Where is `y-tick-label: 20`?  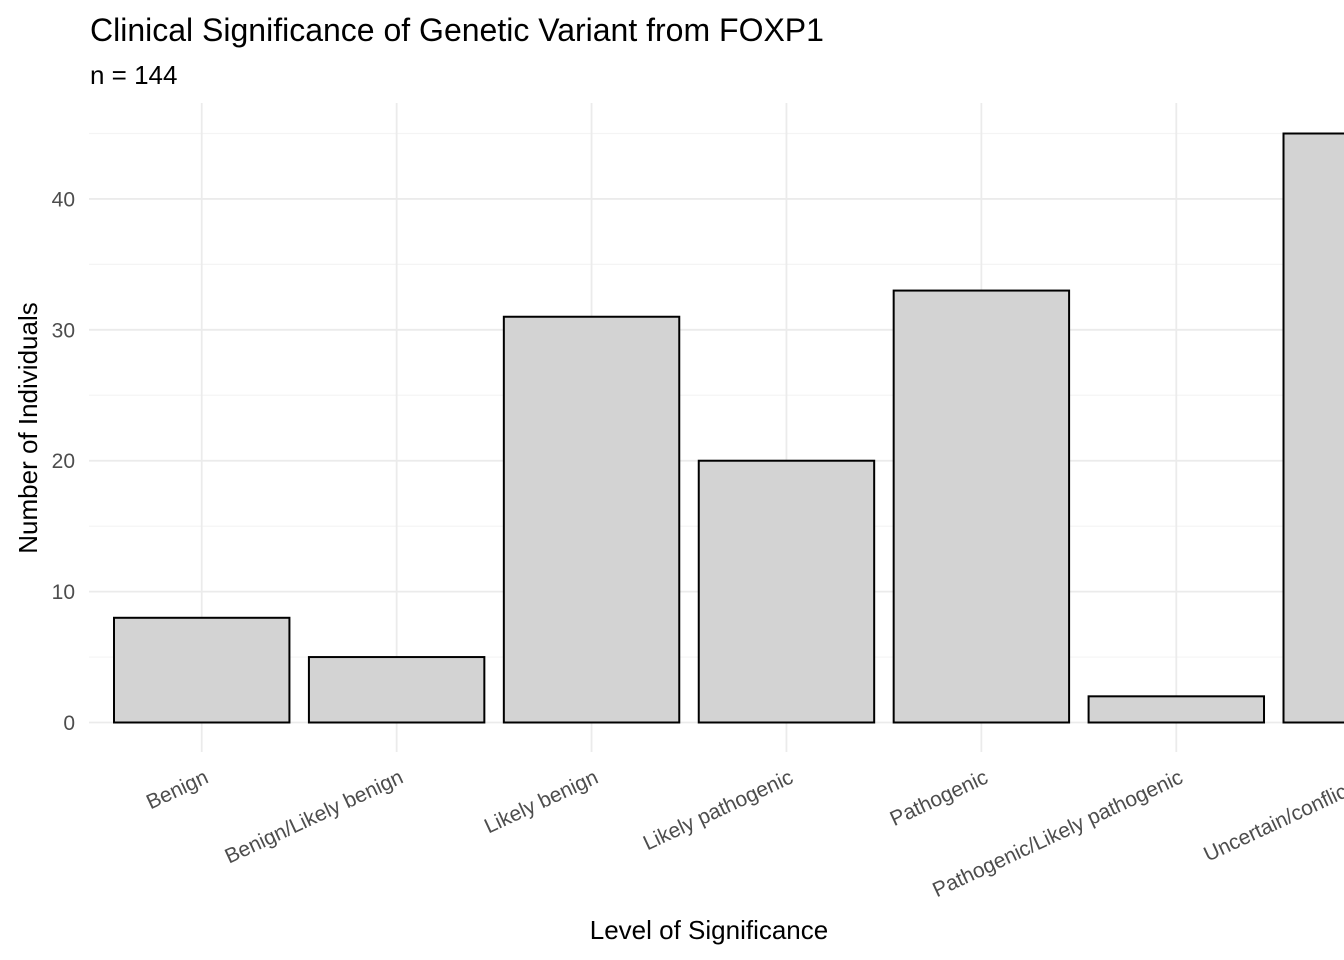
y-tick-label: 20 is located at coordinates (63, 461).